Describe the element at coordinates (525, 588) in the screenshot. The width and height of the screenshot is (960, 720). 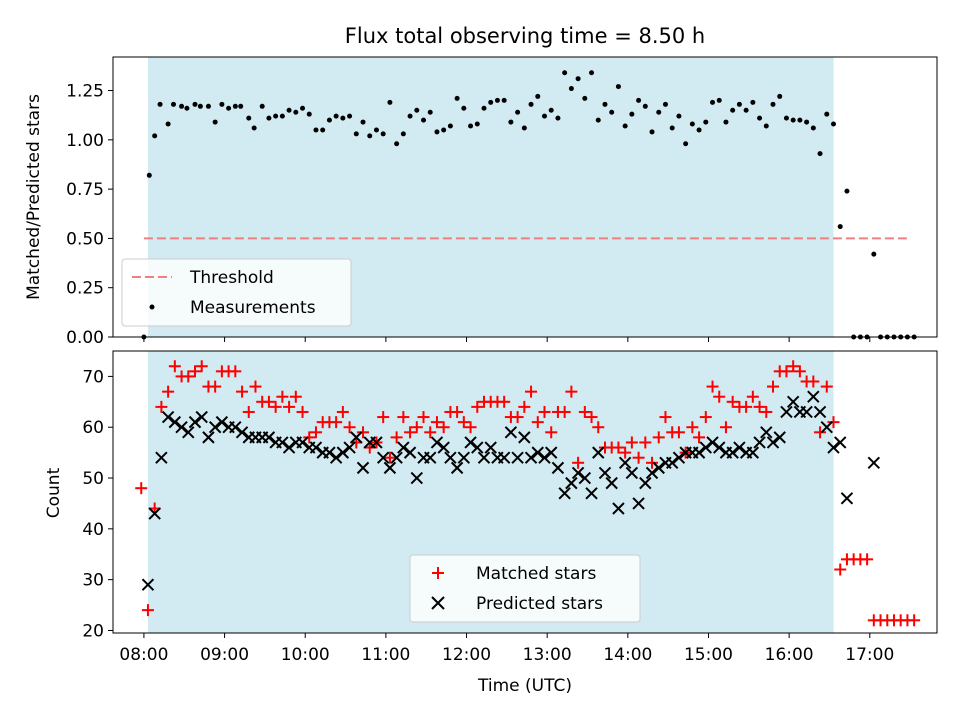
I see `bottom-legend: Matched stars Predicted stars` at that location.